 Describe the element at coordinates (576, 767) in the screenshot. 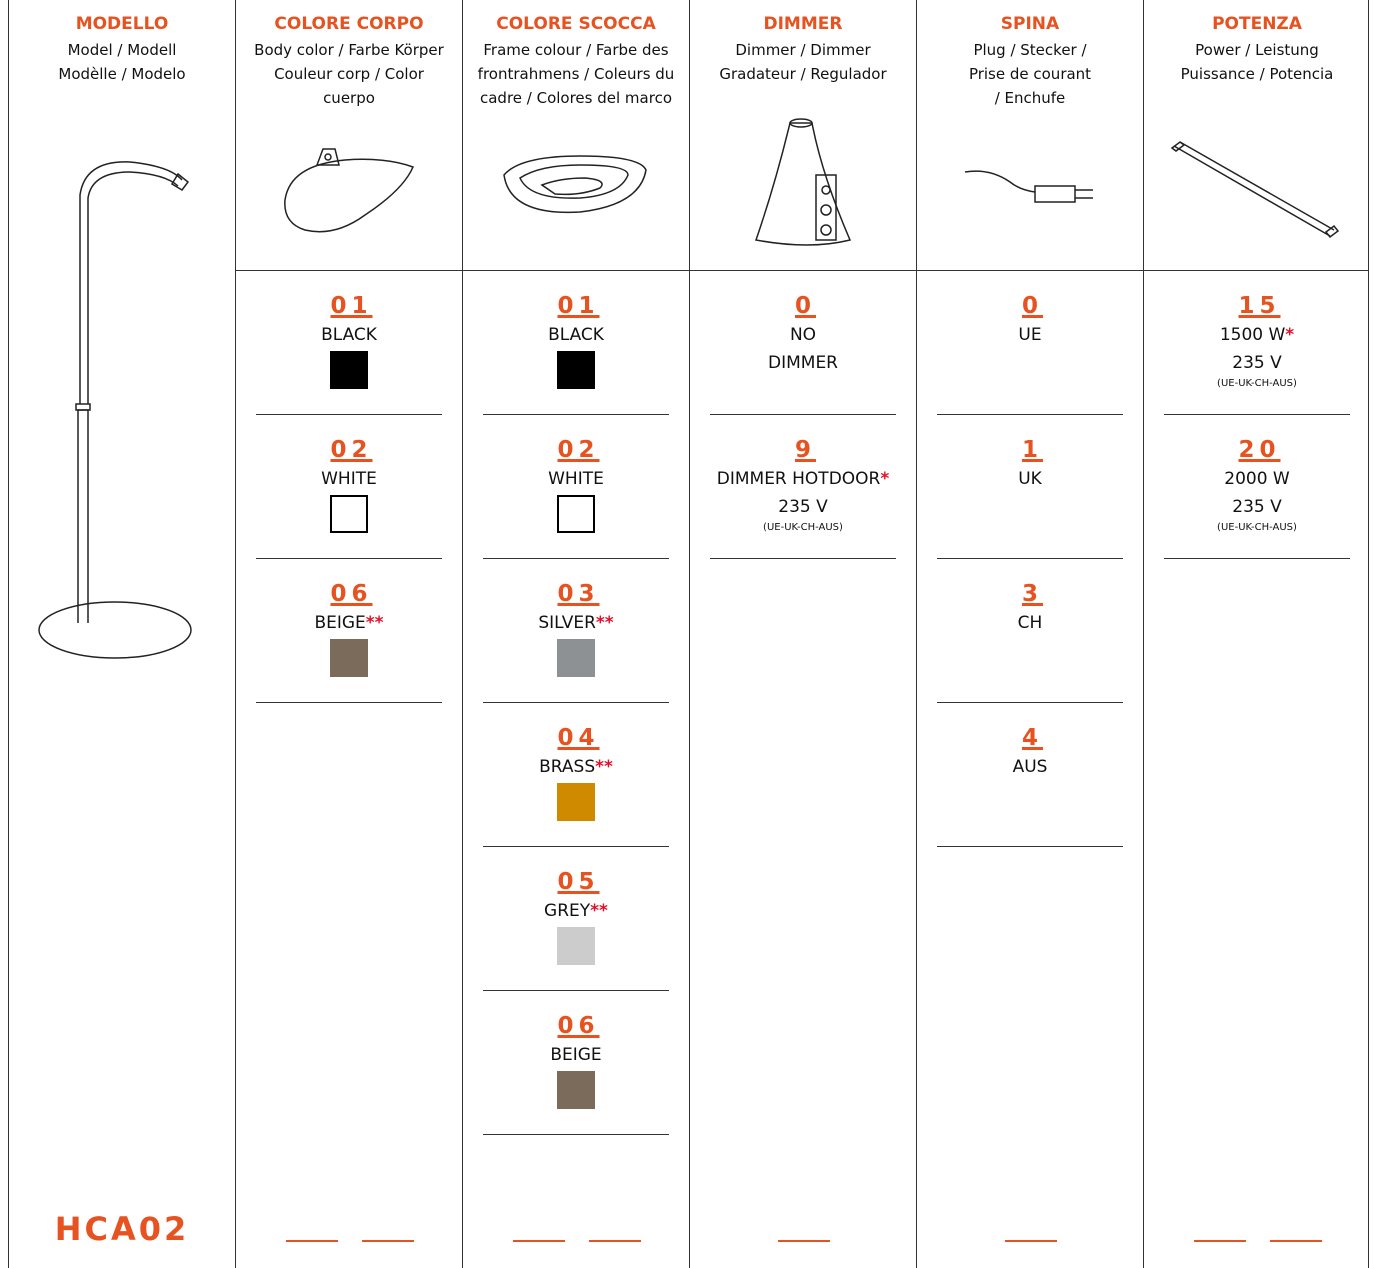

I see `option-label: BRASS**` at that location.